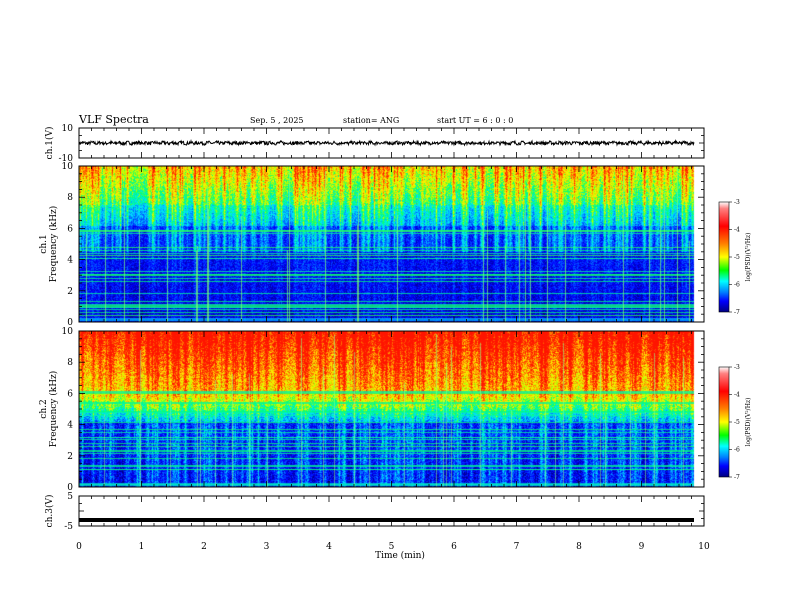 The image size is (792, 612). Describe the element at coordinates (44, 408) in the screenshot. I see `ch2-spectrogram-ylabel-top: ch.2` at that location.